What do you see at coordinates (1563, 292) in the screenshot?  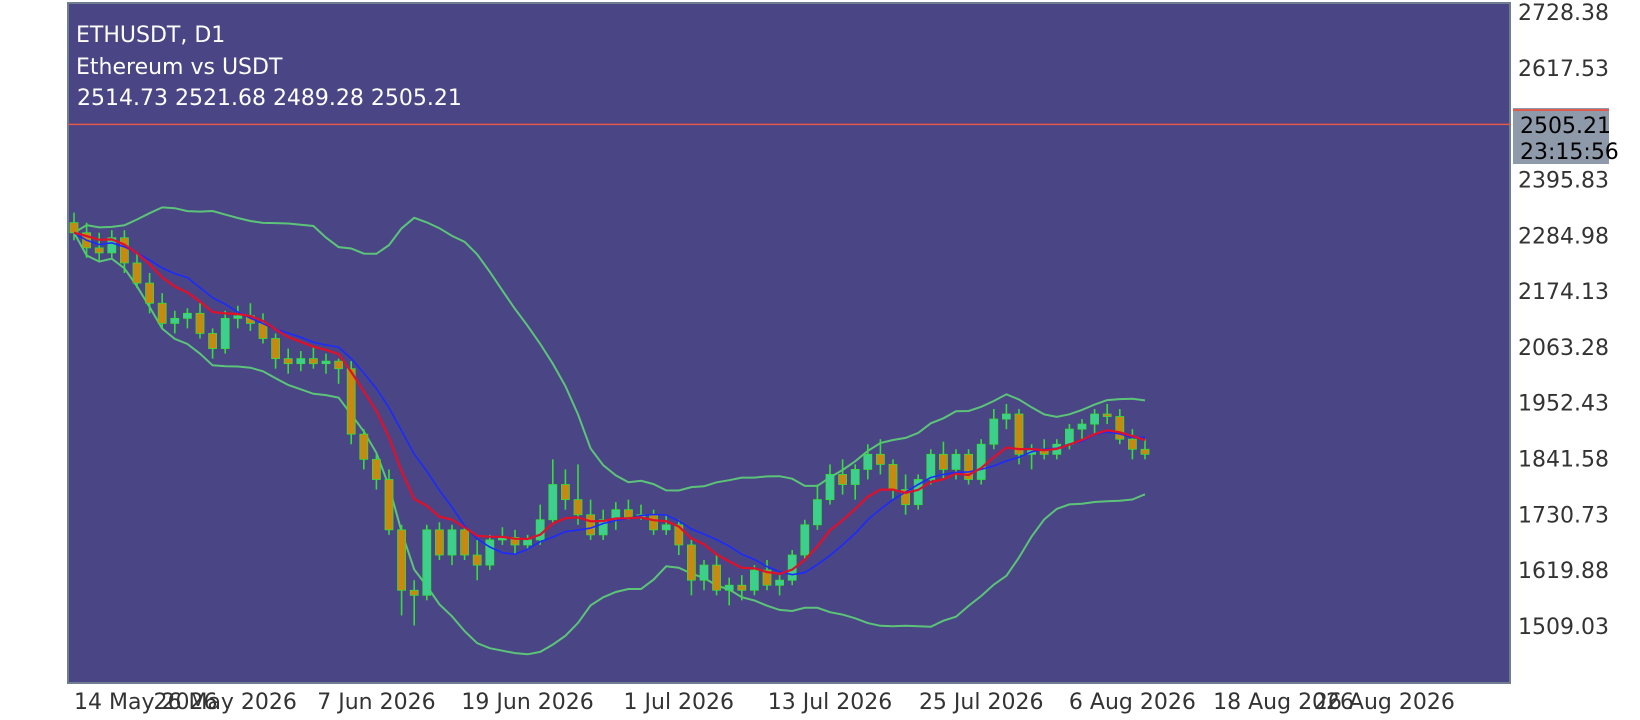 I see `y-tick-label: 2174.13` at bounding box center [1563, 292].